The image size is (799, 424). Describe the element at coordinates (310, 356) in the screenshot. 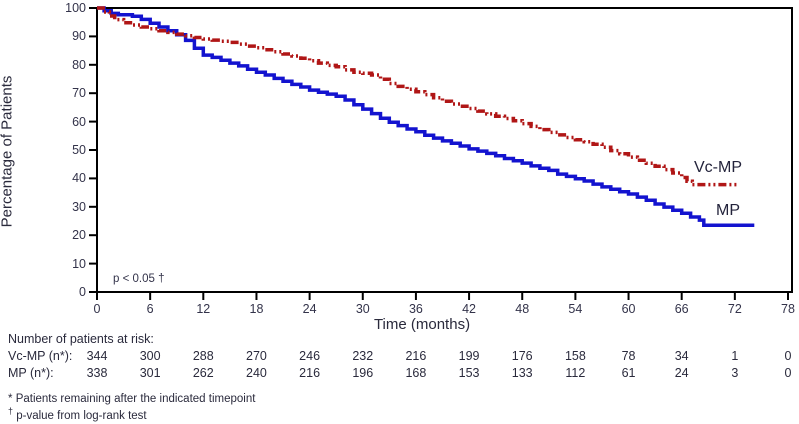

I see `risk-value: 246` at that location.